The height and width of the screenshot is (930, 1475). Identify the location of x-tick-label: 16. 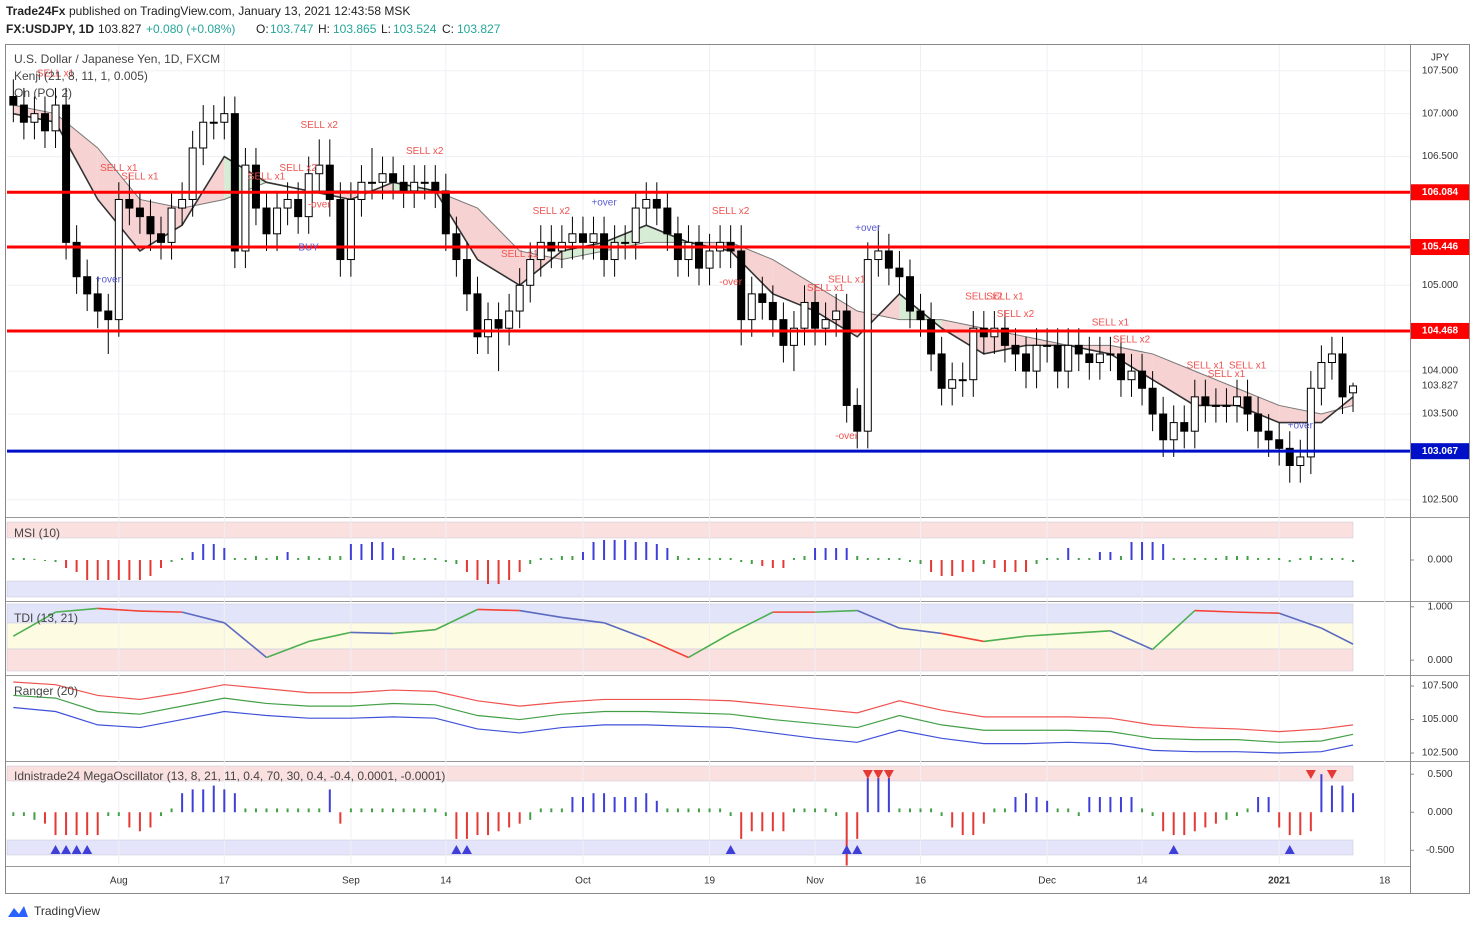
(921, 881).